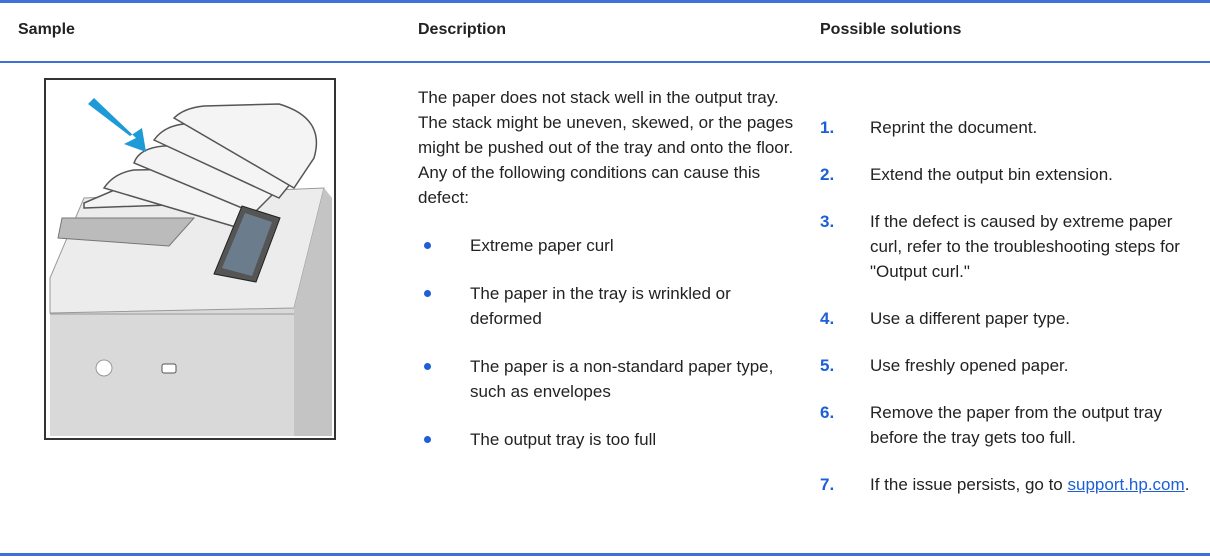 The width and height of the screenshot is (1210, 558). I want to click on bottom-rule, so click(605, 554).